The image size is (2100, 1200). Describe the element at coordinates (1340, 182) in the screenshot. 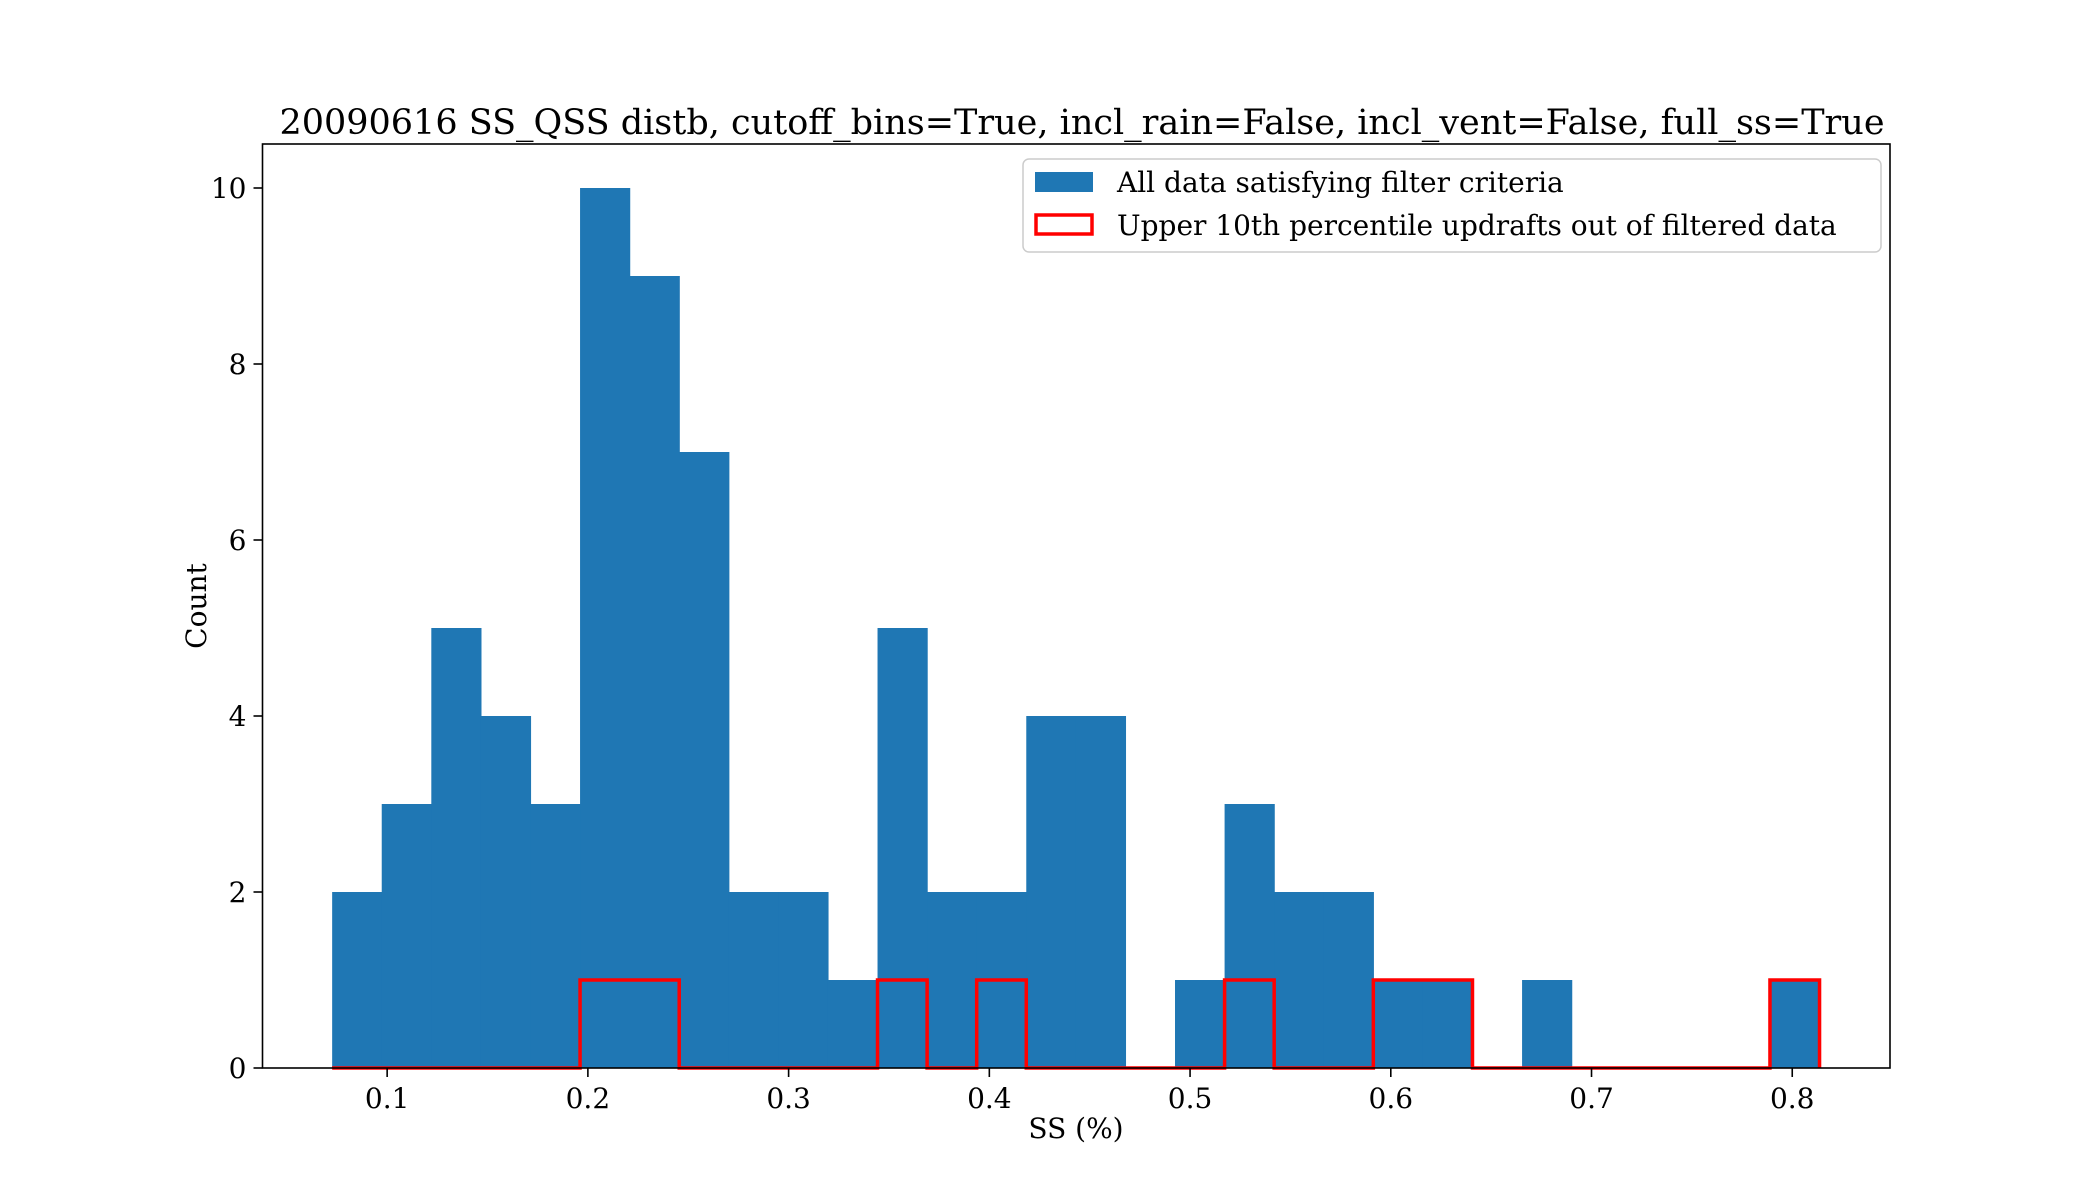

I see `legend-label-filled: All data satisfying filter criteria` at that location.